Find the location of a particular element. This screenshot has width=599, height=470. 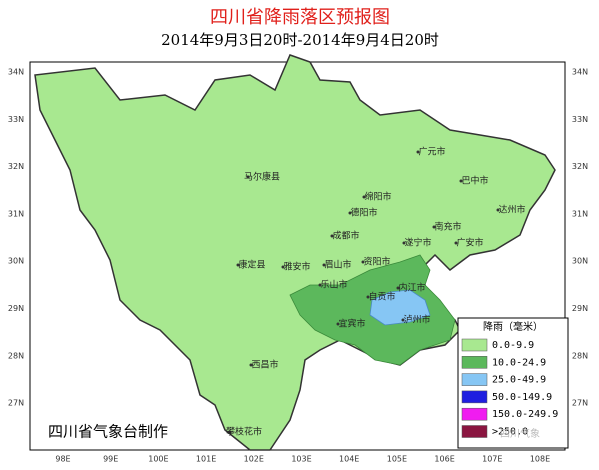

lat-label-right: 32N is located at coordinates (580, 166).